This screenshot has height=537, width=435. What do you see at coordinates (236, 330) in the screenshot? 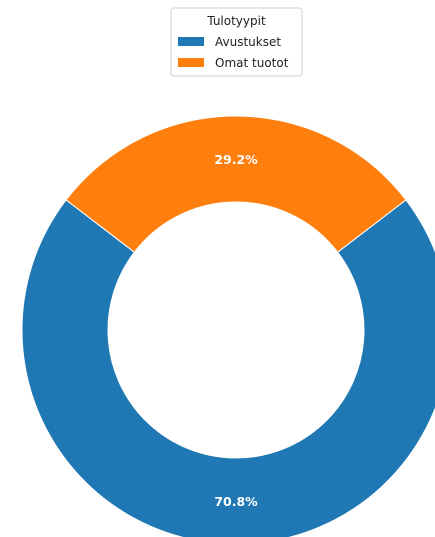
I see `slice-labels: 70.8% 29.2%` at bounding box center [236, 330].